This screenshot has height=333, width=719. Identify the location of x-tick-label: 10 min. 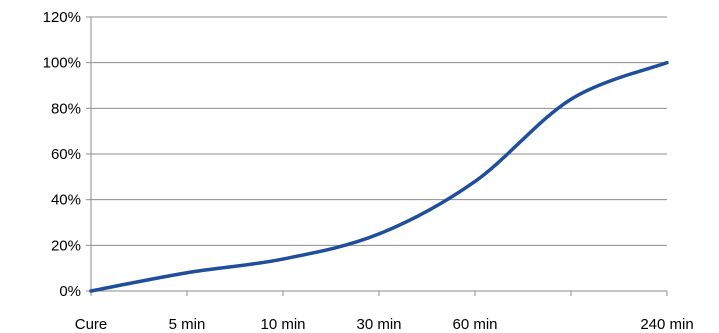
(282, 324).